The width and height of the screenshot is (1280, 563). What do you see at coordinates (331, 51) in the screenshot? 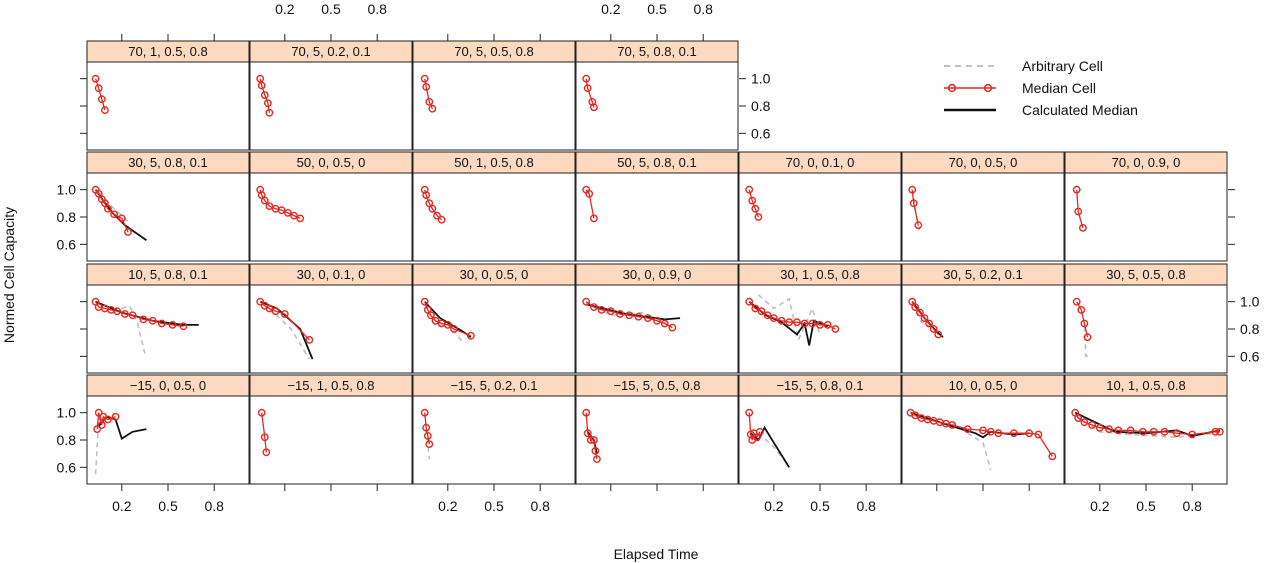
I see `panel-strip-label: 70, 5, 0.2, 0.1` at bounding box center [331, 51].